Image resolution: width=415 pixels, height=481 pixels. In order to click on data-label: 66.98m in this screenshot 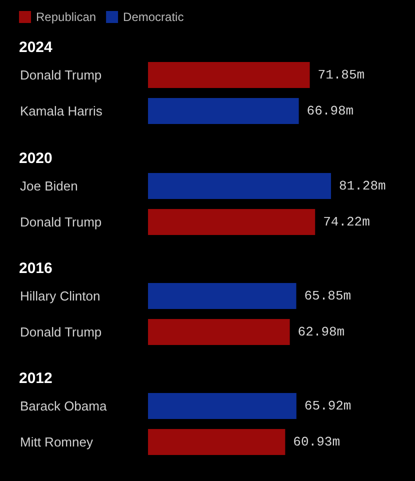, I will do `click(330, 111)`.